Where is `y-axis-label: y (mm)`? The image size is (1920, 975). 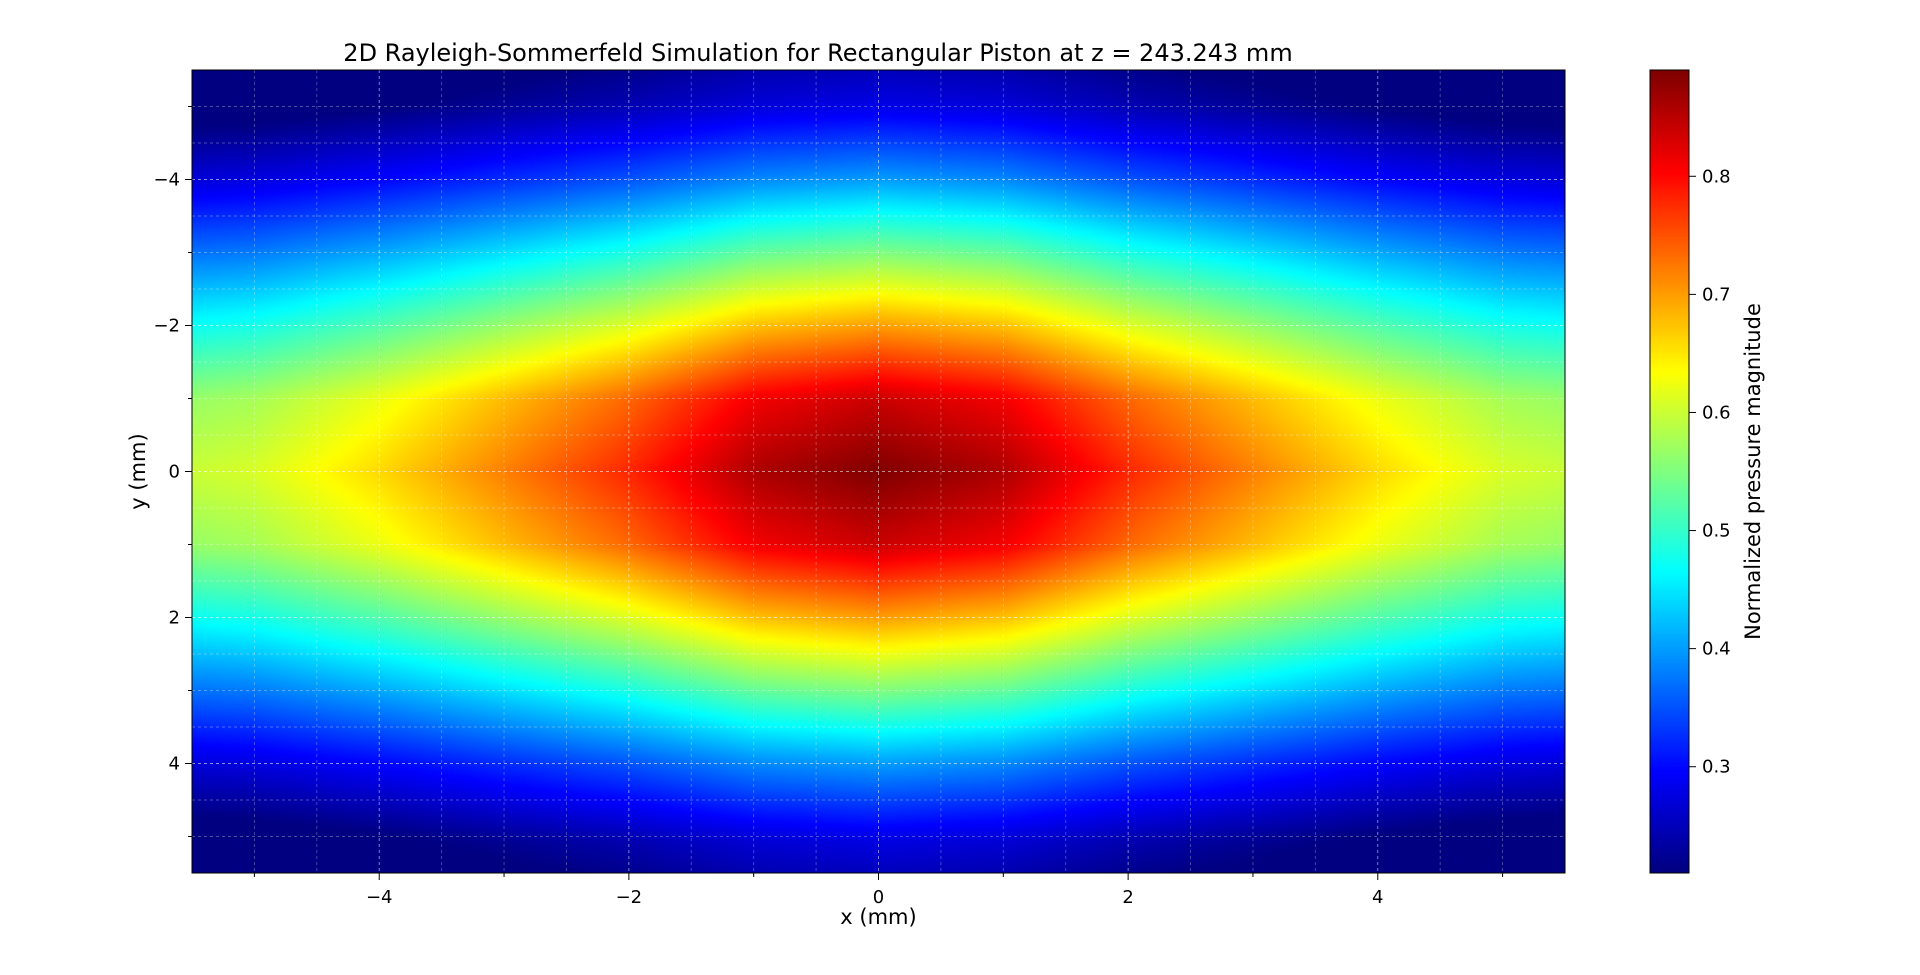
y-axis-label: y (mm) is located at coordinates (138, 471).